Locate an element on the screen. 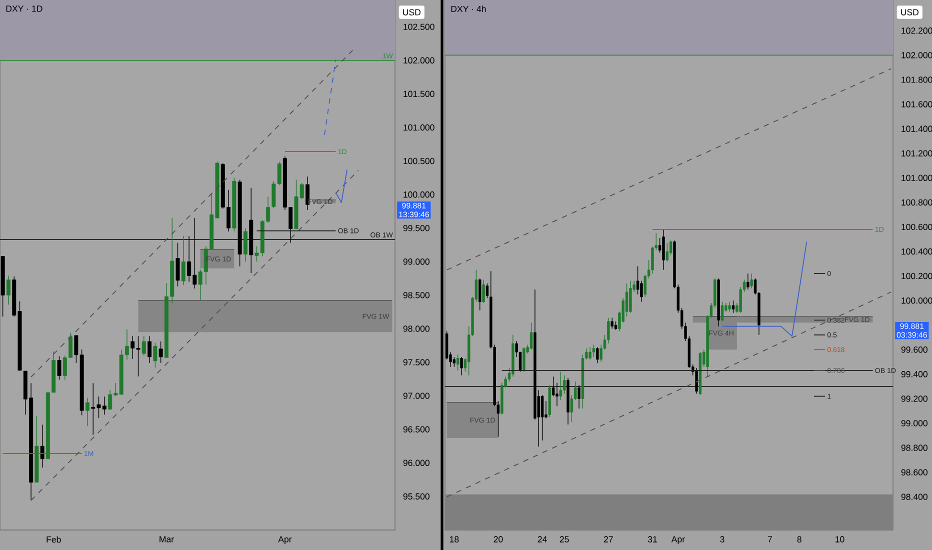 This screenshot has height=550, width=932. y-tick-label: 98.600 is located at coordinates (914, 472).